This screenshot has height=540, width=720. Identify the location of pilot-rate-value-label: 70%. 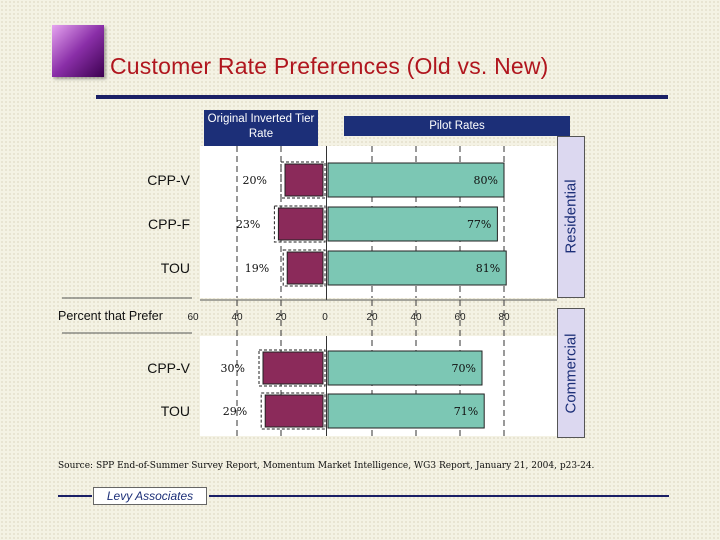
(464, 368).